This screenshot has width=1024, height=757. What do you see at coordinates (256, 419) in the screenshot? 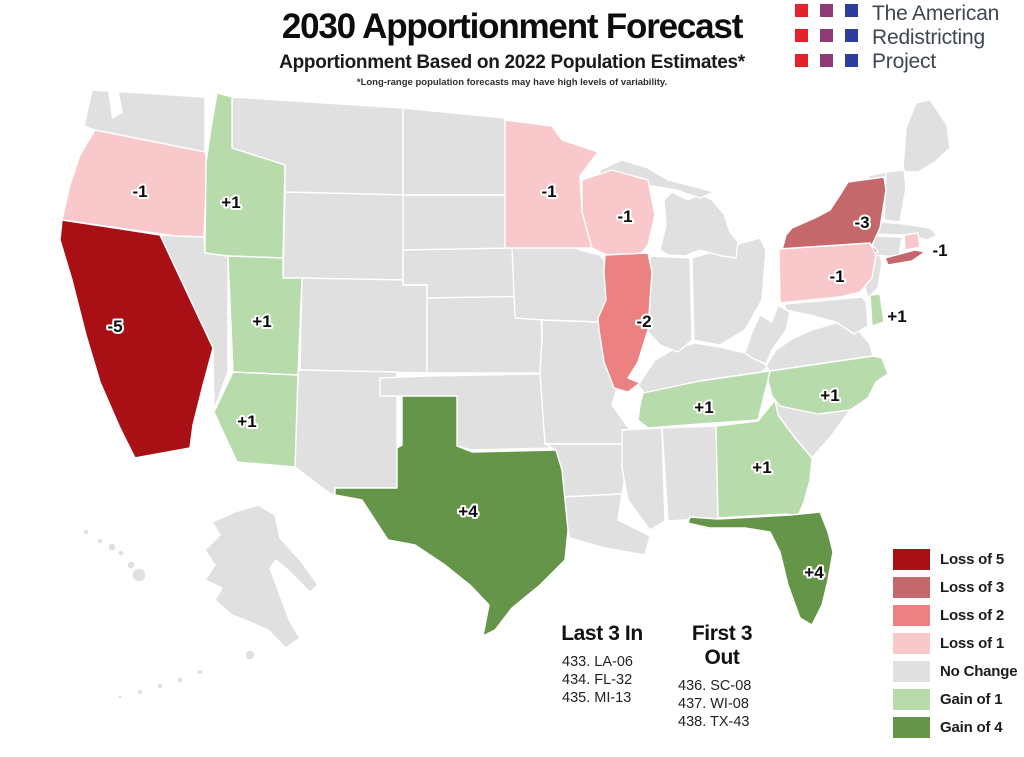
I see `state-az` at bounding box center [256, 419].